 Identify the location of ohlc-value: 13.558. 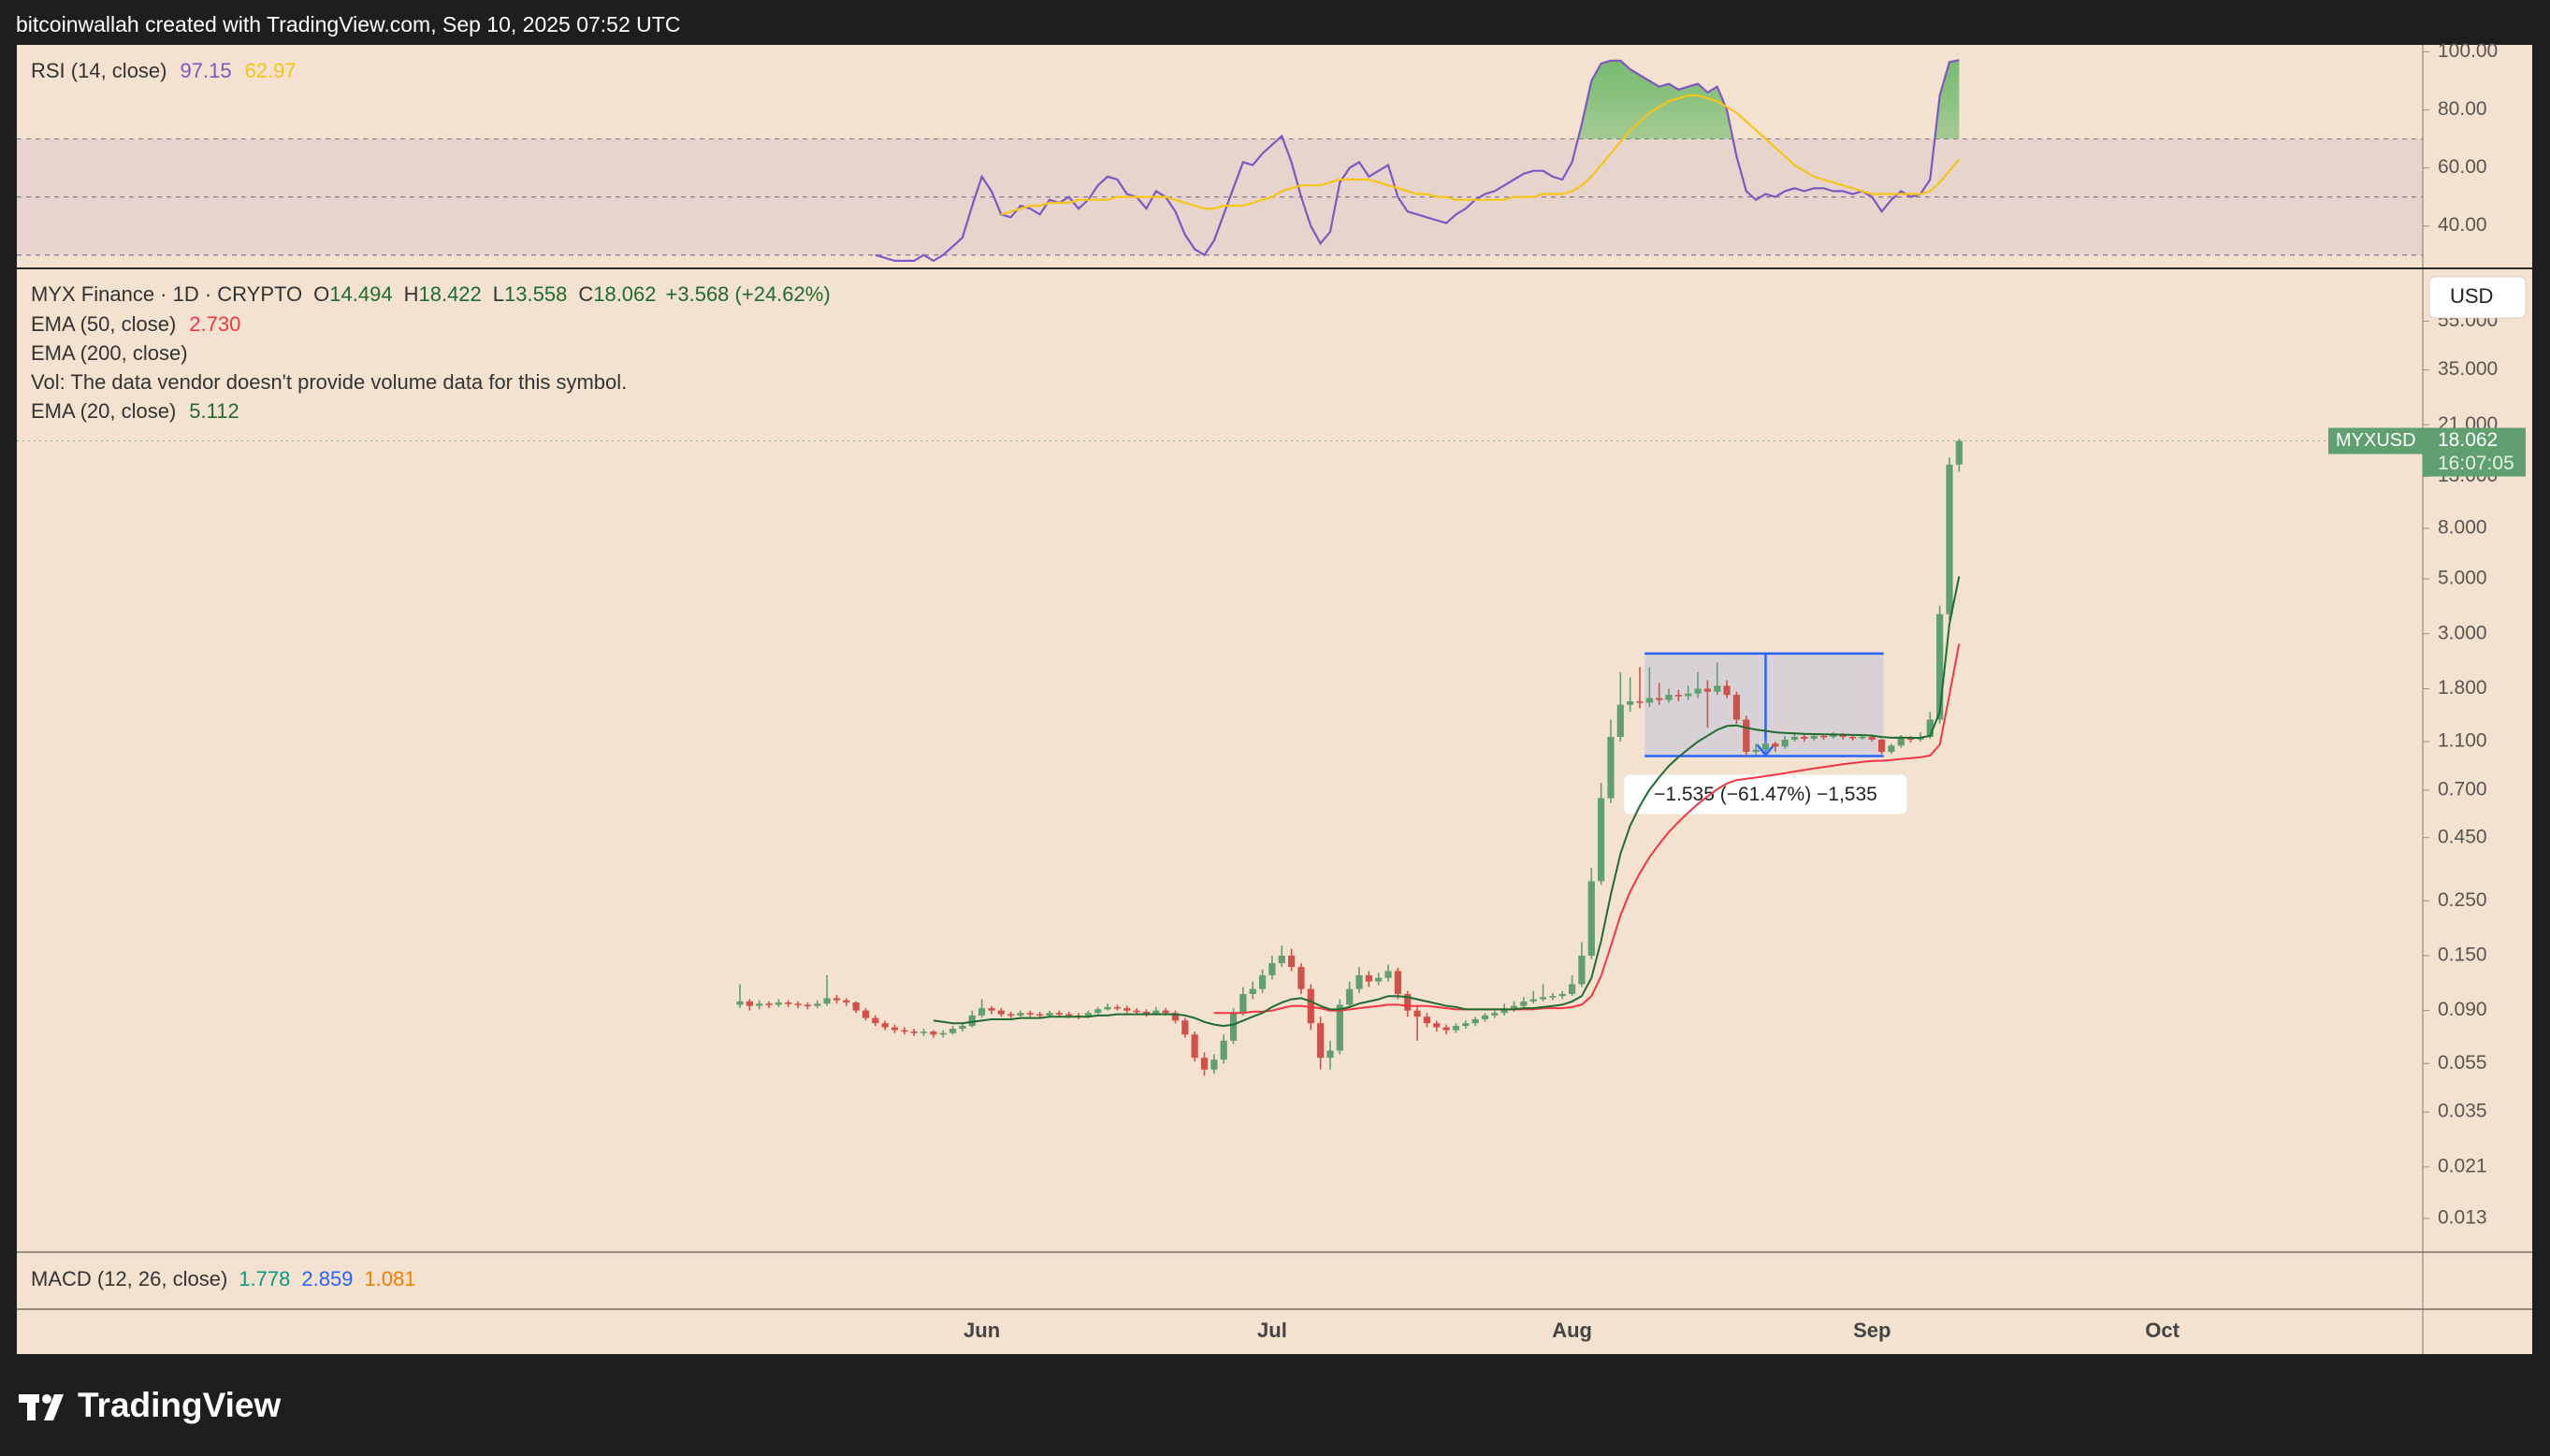
(535, 294).